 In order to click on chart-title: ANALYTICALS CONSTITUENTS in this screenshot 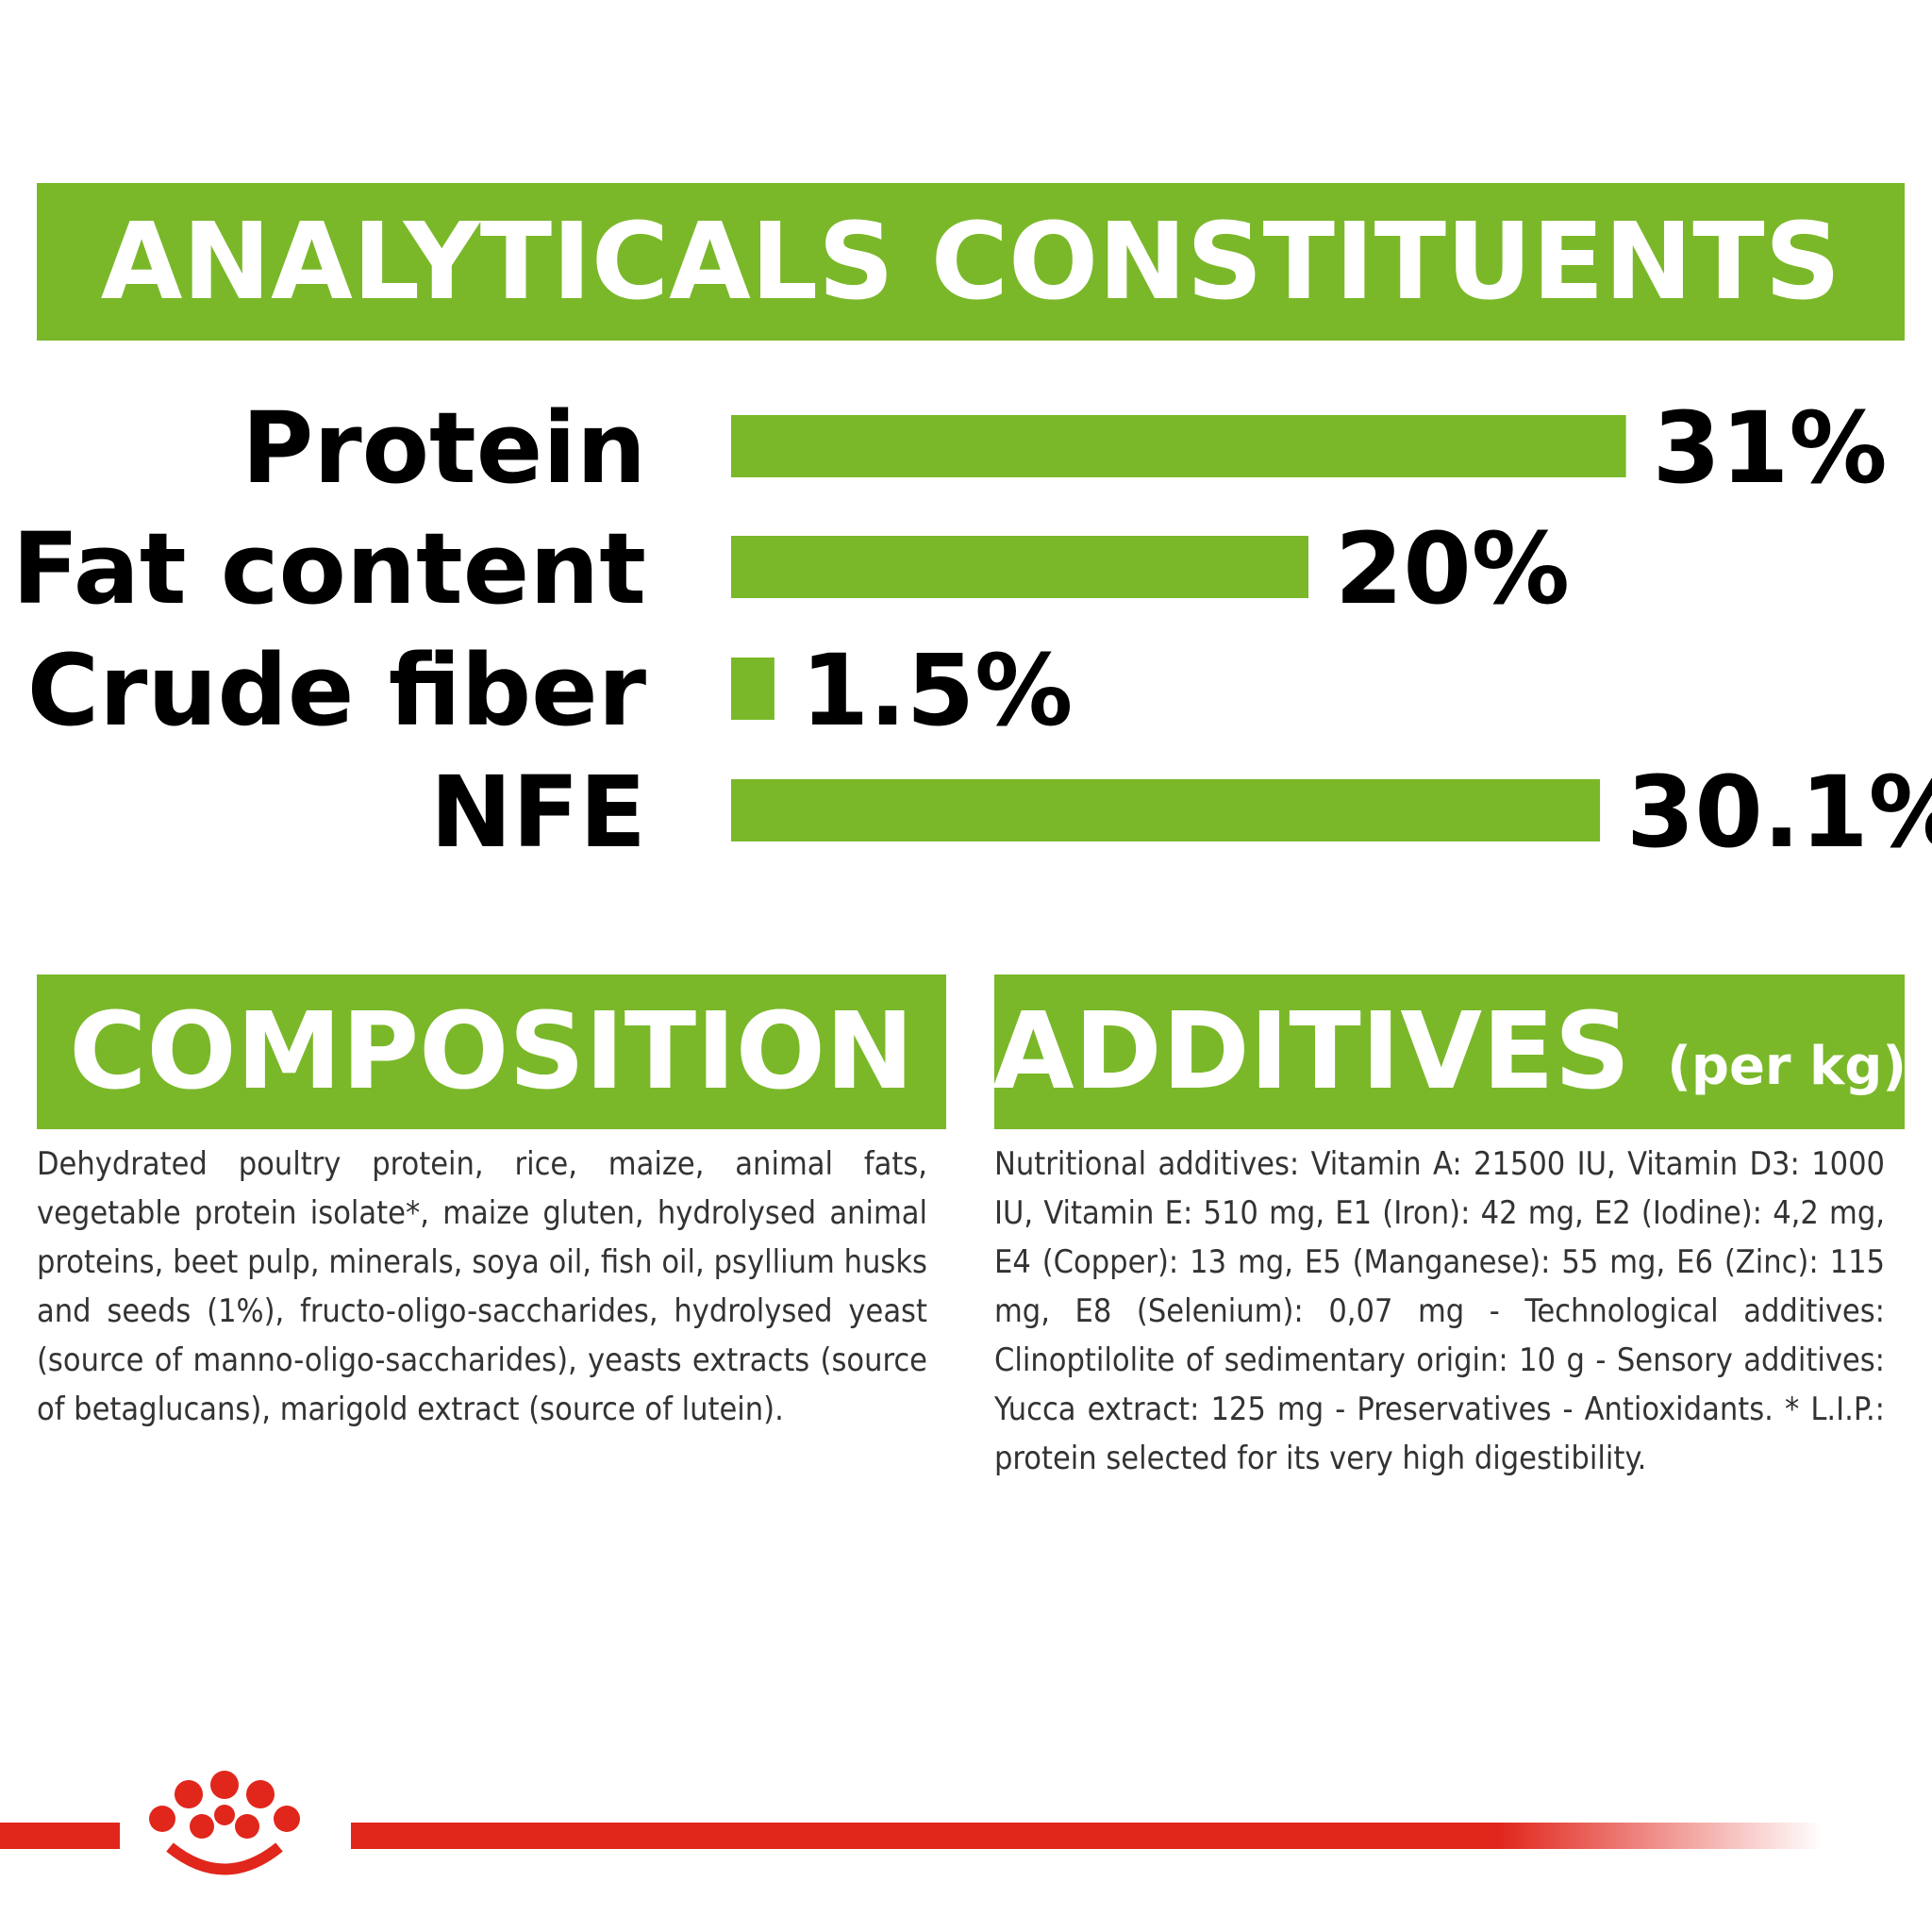, I will do `click(971, 263)`.